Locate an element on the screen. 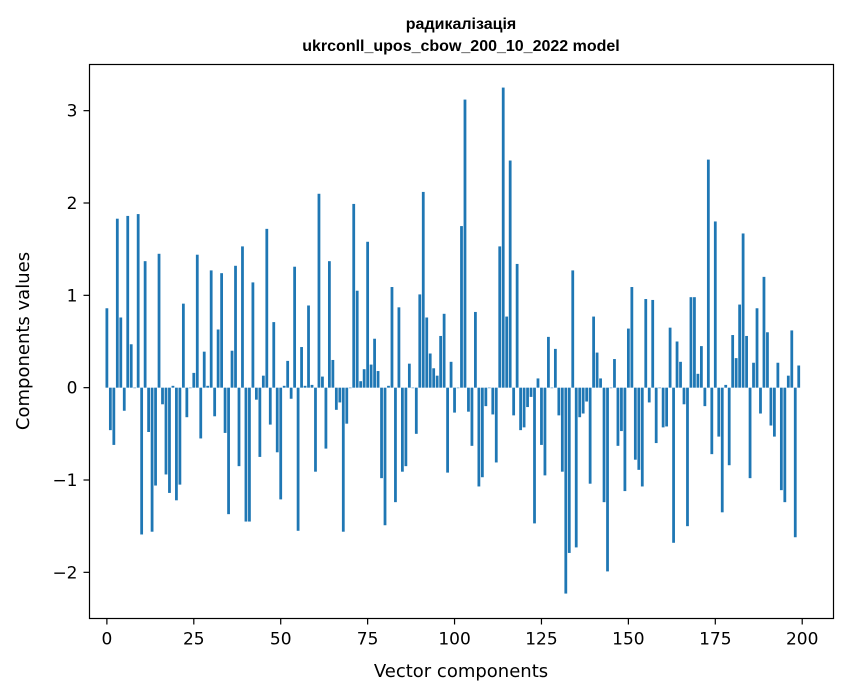 The height and width of the screenshot is (696, 847). y-tick-label: 3 is located at coordinates (72, 112).